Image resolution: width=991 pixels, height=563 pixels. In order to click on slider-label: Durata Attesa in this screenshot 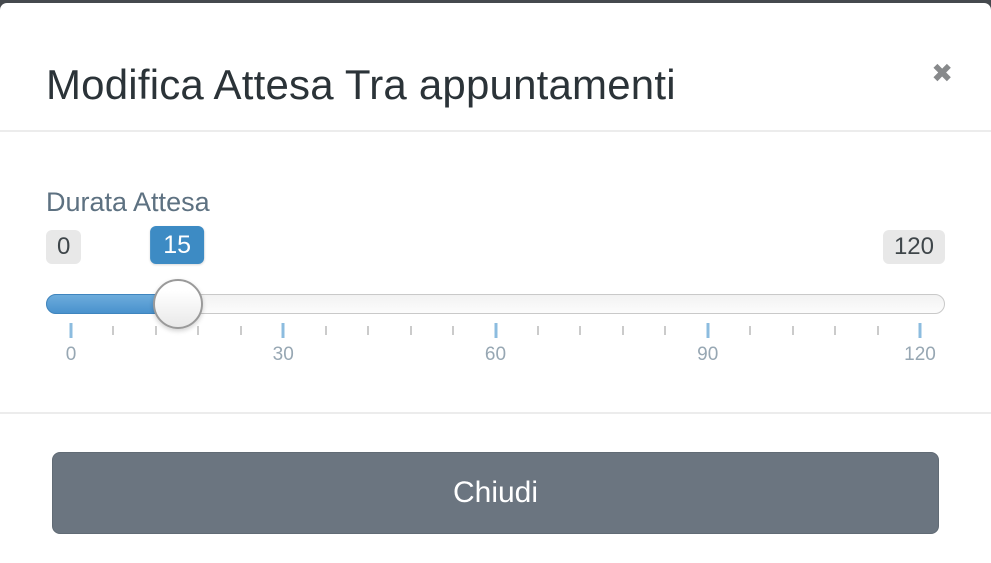, I will do `click(128, 202)`.